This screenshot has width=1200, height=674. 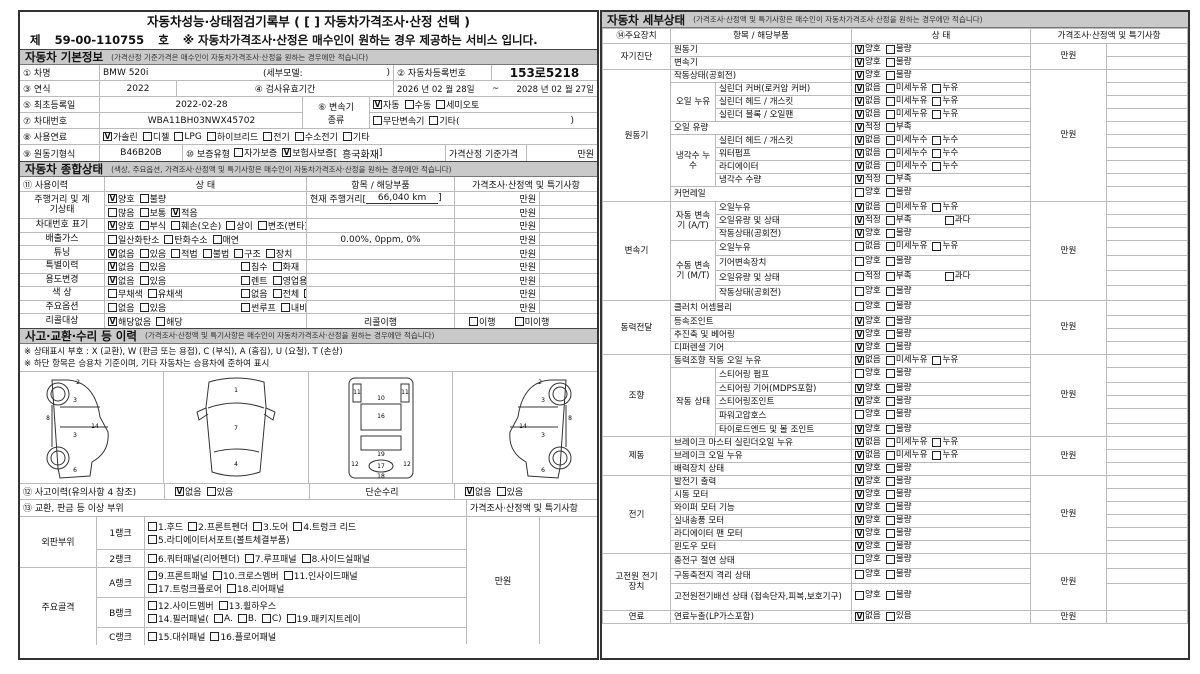 I want to click on checkbox-option: 누유, so click(x=945, y=89).